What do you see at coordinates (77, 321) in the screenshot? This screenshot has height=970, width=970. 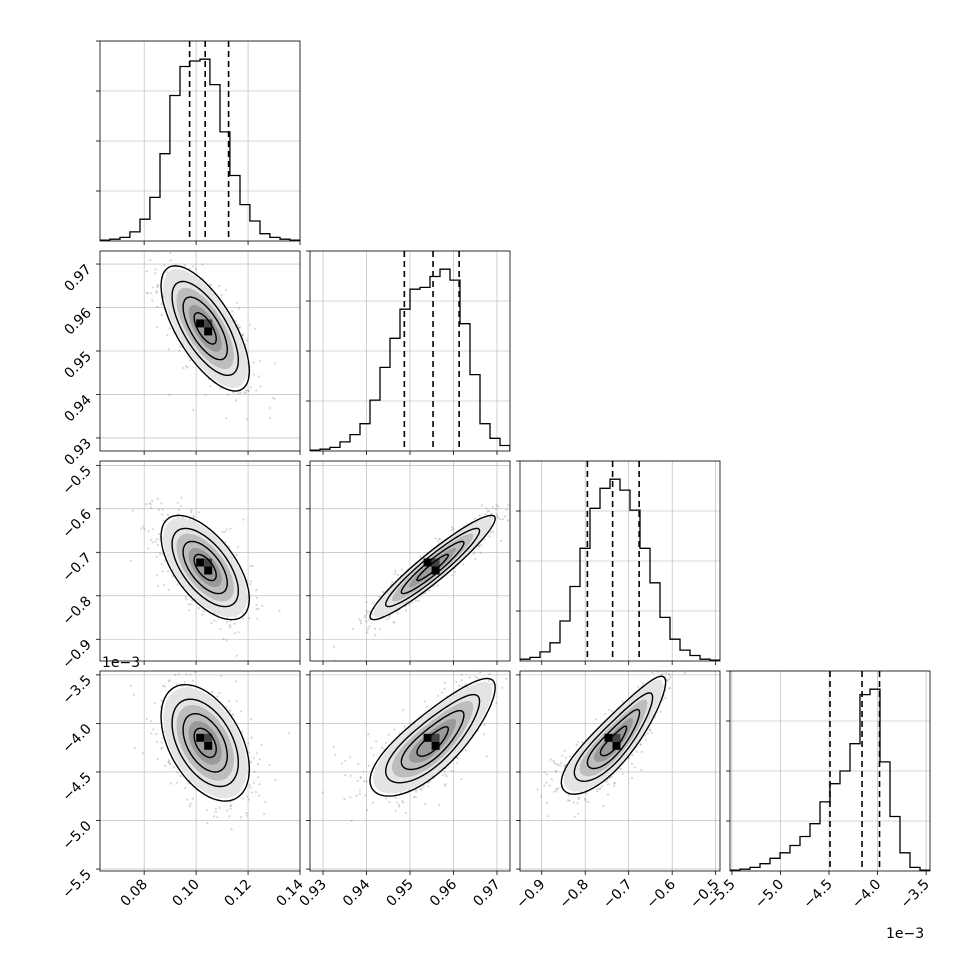 I see `y-tick-label: 0.96` at bounding box center [77, 321].